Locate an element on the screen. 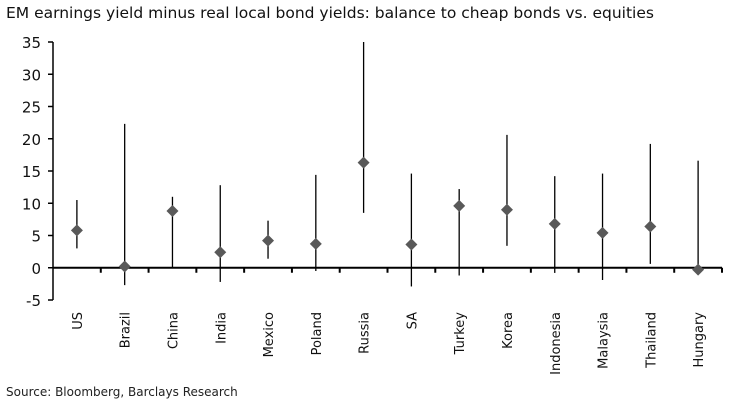 This screenshot has width=752, height=408. marker-russia is located at coordinates (363, 162).